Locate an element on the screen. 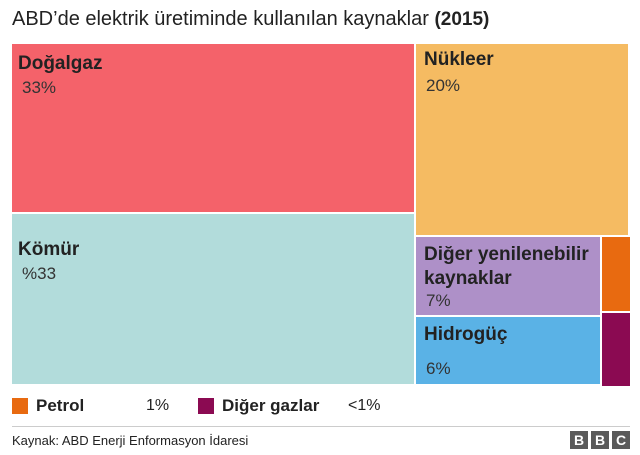 The width and height of the screenshot is (640, 455). treemap-cell-nukleer: Nükleer 20% is located at coordinates (523, 140).